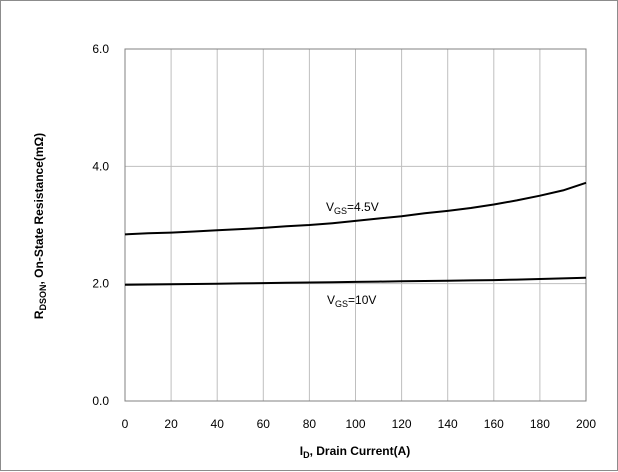 This screenshot has width=618, height=472. I want to click on x-tick-label: 20, so click(171, 424).